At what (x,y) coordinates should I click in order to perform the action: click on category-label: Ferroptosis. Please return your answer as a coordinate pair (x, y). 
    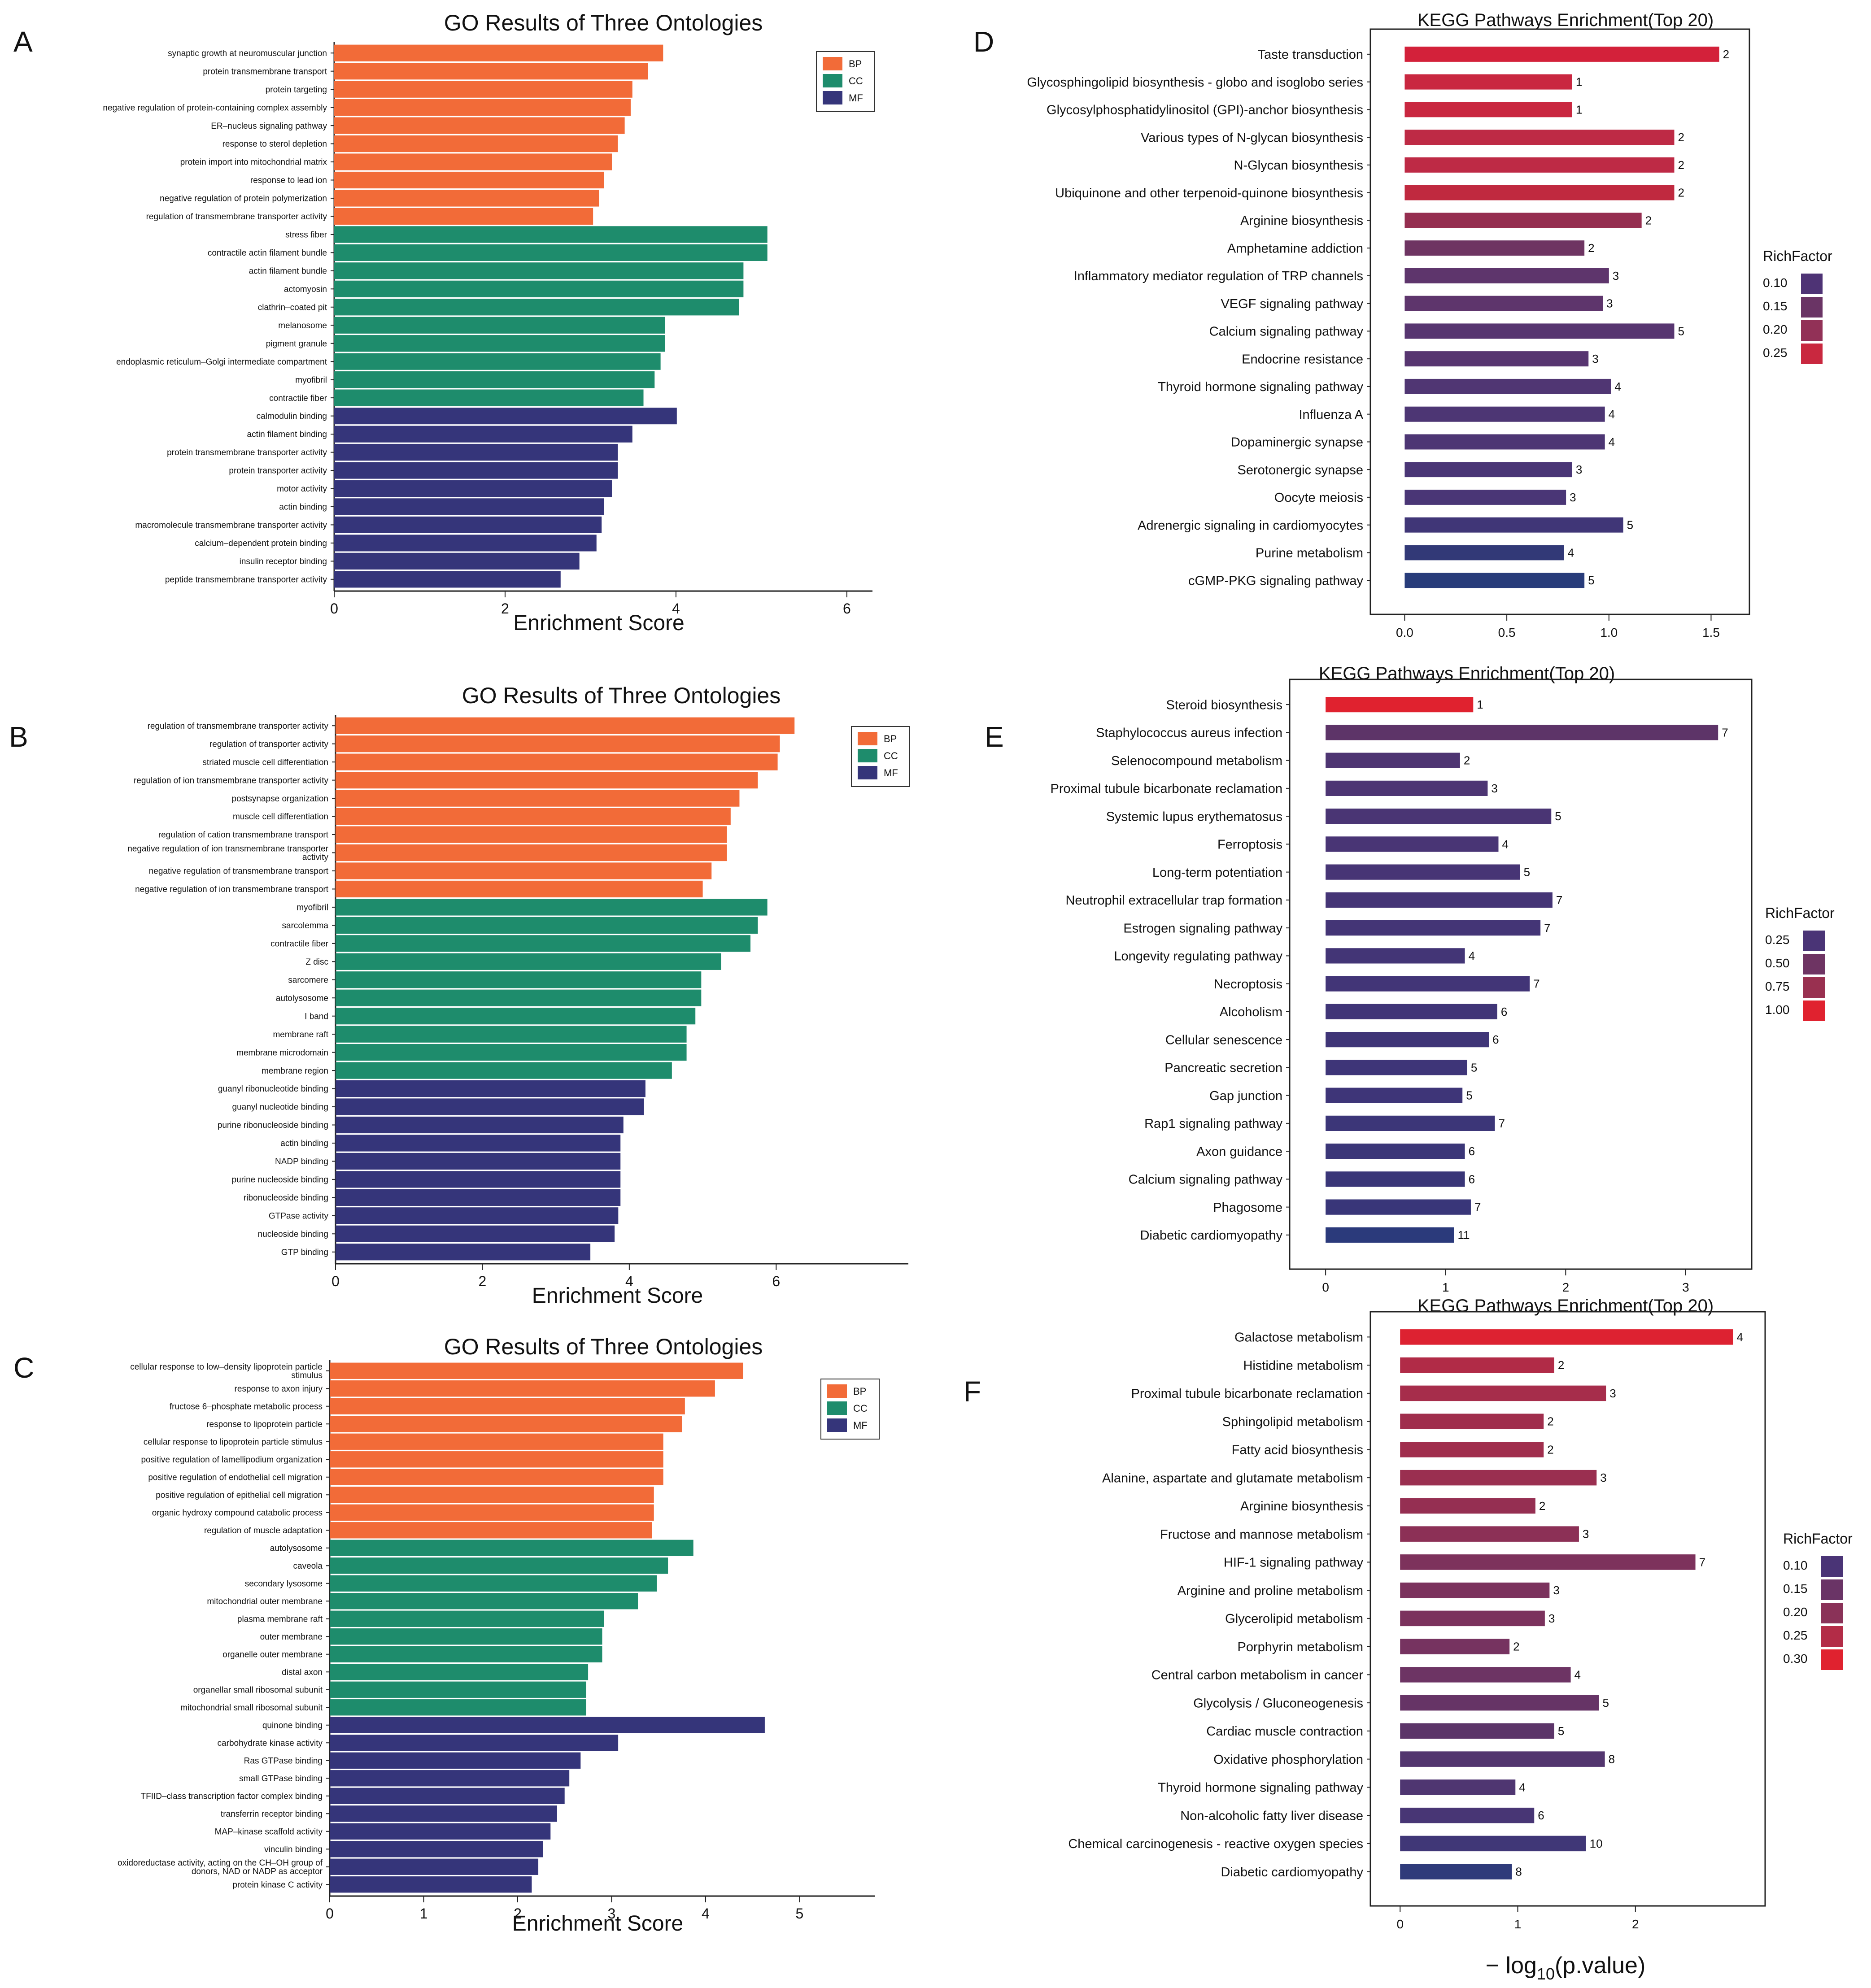
    Looking at the image, I should click on (1249, 845).